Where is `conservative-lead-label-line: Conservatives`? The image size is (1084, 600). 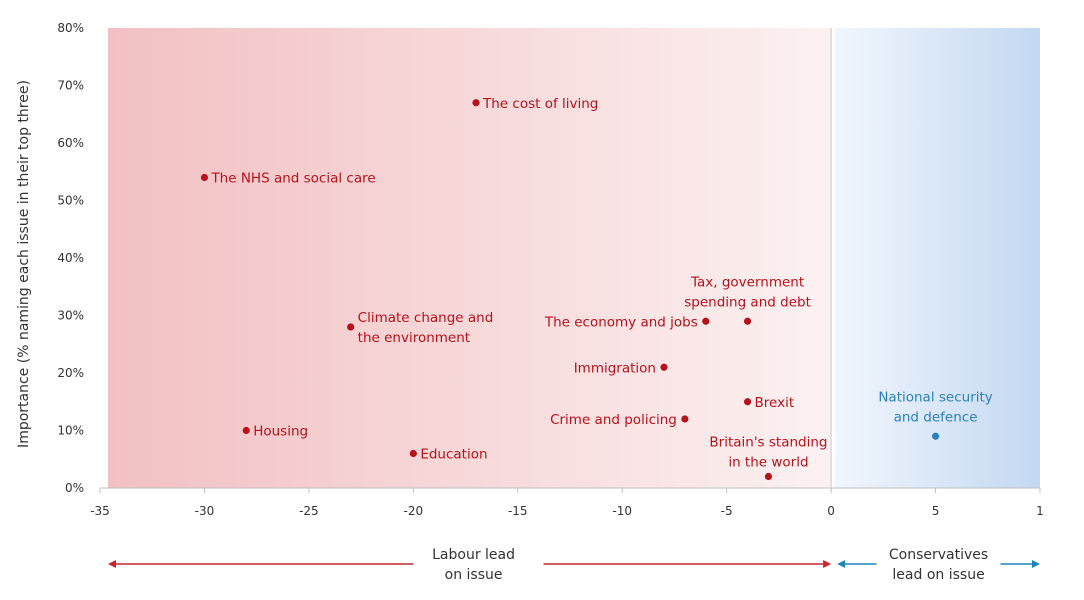
conservative-lead-label-line: Conservatives is located at coordinates (938, 555).